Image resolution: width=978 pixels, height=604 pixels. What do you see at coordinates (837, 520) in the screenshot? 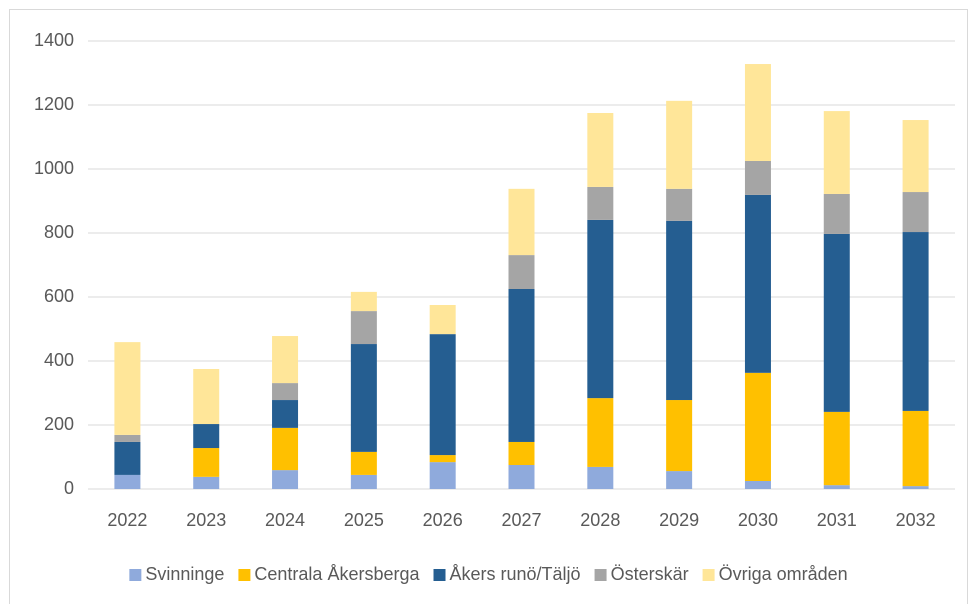
I see `x-tick-label: 2031` at bounding box center [837, 520].